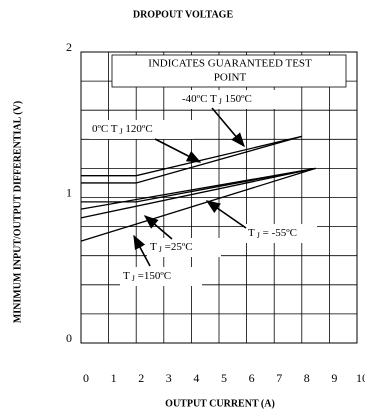 Image resolution: width=365 pixels, height=411 pixels. Describe the element at coordinates (307, 378) in the screenshot. I see `x-tick-label: 8` at that location.